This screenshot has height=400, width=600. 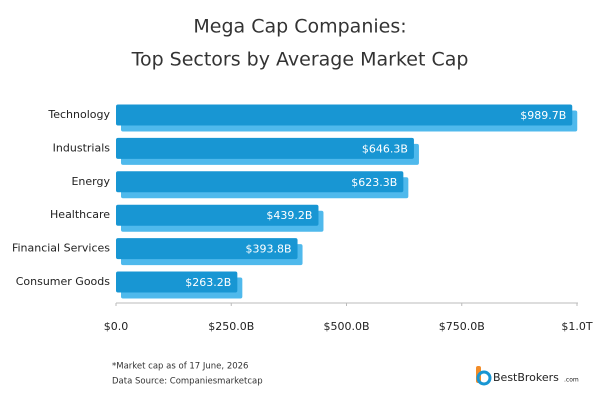 I want to click on value-label: $989.7B, so click(x=543, y=115).